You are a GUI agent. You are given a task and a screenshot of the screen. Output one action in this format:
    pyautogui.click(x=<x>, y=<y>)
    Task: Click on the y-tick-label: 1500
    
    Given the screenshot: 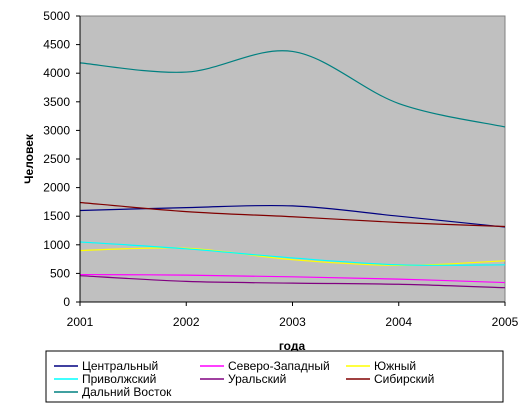 What is the action you would take?
    pyautogui.click(x=56, y=216)
    